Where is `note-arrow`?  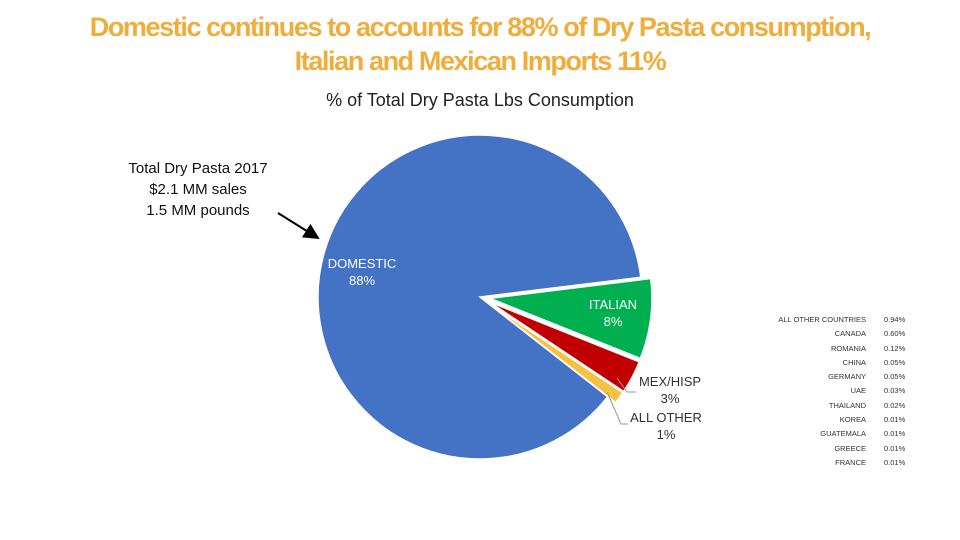
note-arrow is located at coordinates (298, 226).